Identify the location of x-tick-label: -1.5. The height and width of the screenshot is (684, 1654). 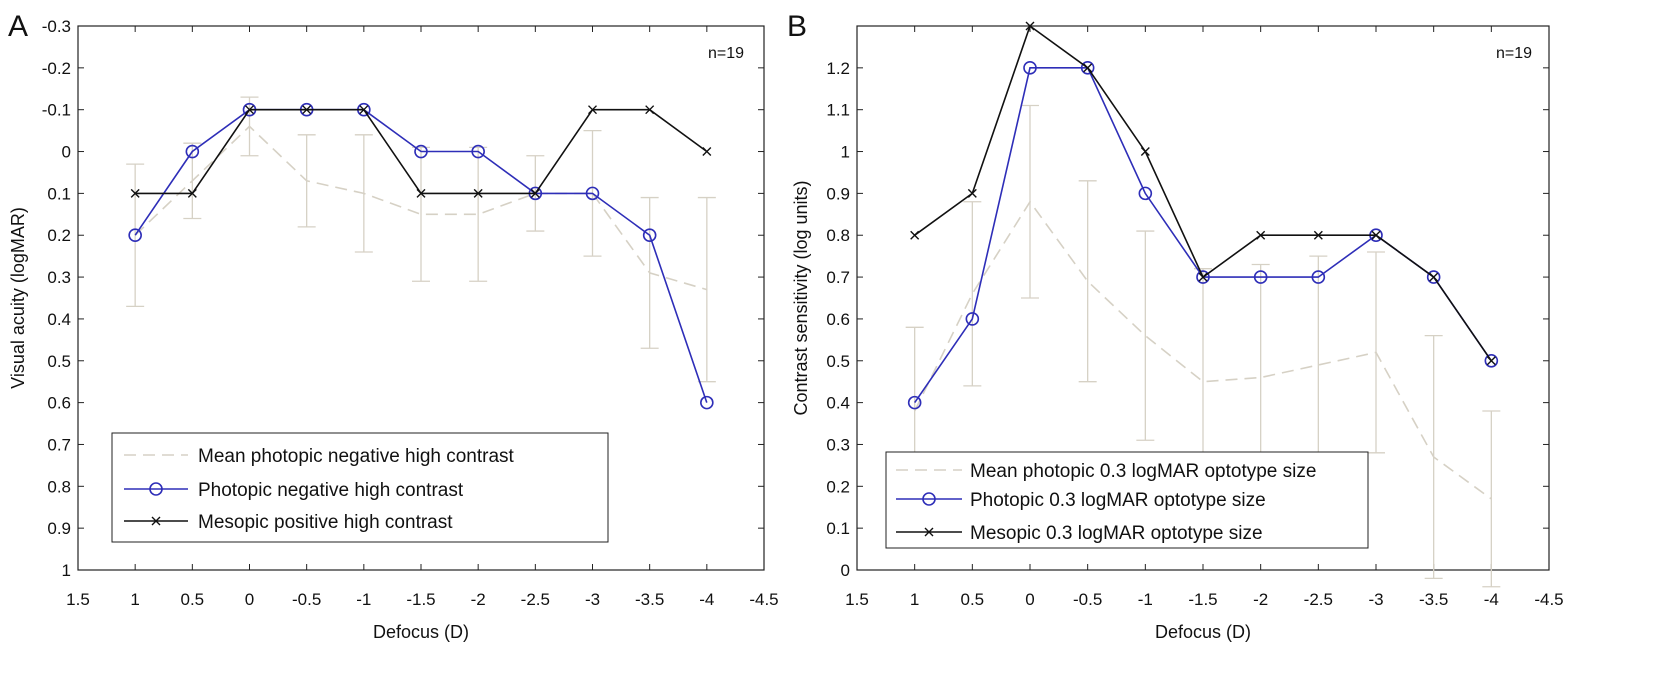
(1202, 599).